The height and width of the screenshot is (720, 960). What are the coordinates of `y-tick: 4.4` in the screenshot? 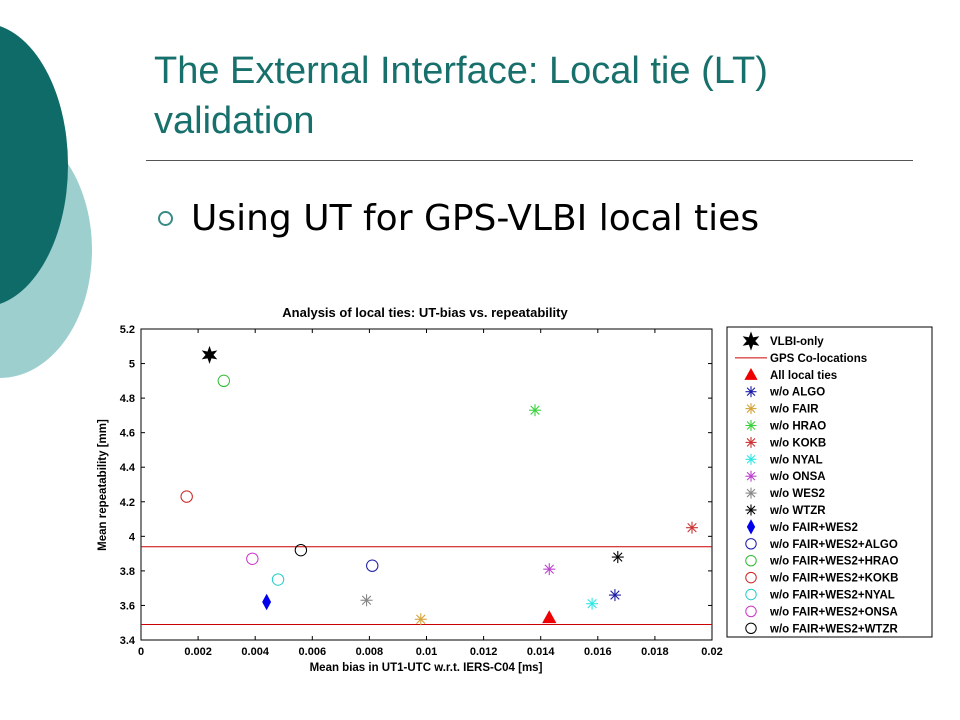 It's located at (416, 468).